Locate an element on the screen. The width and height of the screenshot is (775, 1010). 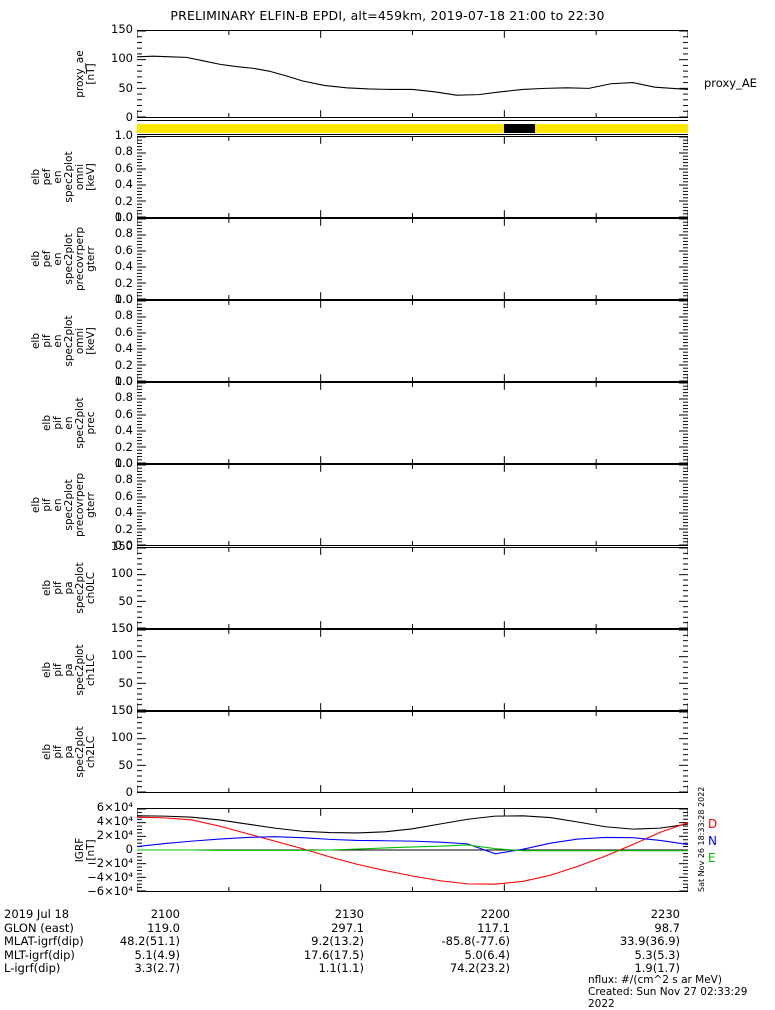
ytick-label: 6×10⁴ is located at coordinates (114, 807).